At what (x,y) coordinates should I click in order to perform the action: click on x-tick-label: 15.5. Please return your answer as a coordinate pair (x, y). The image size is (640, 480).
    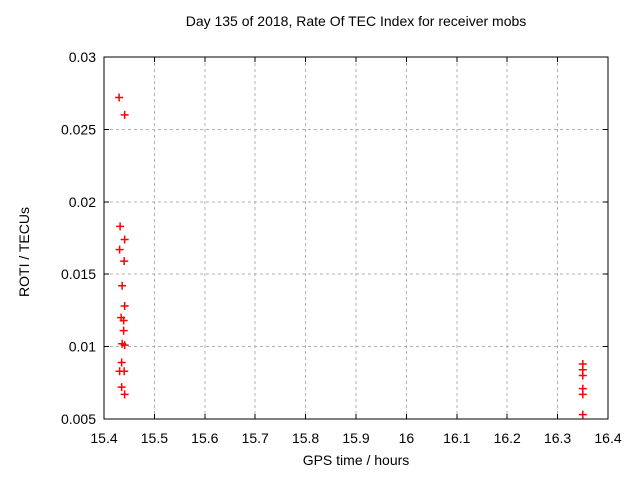
    Looking at the image, I should click on (154, 438).